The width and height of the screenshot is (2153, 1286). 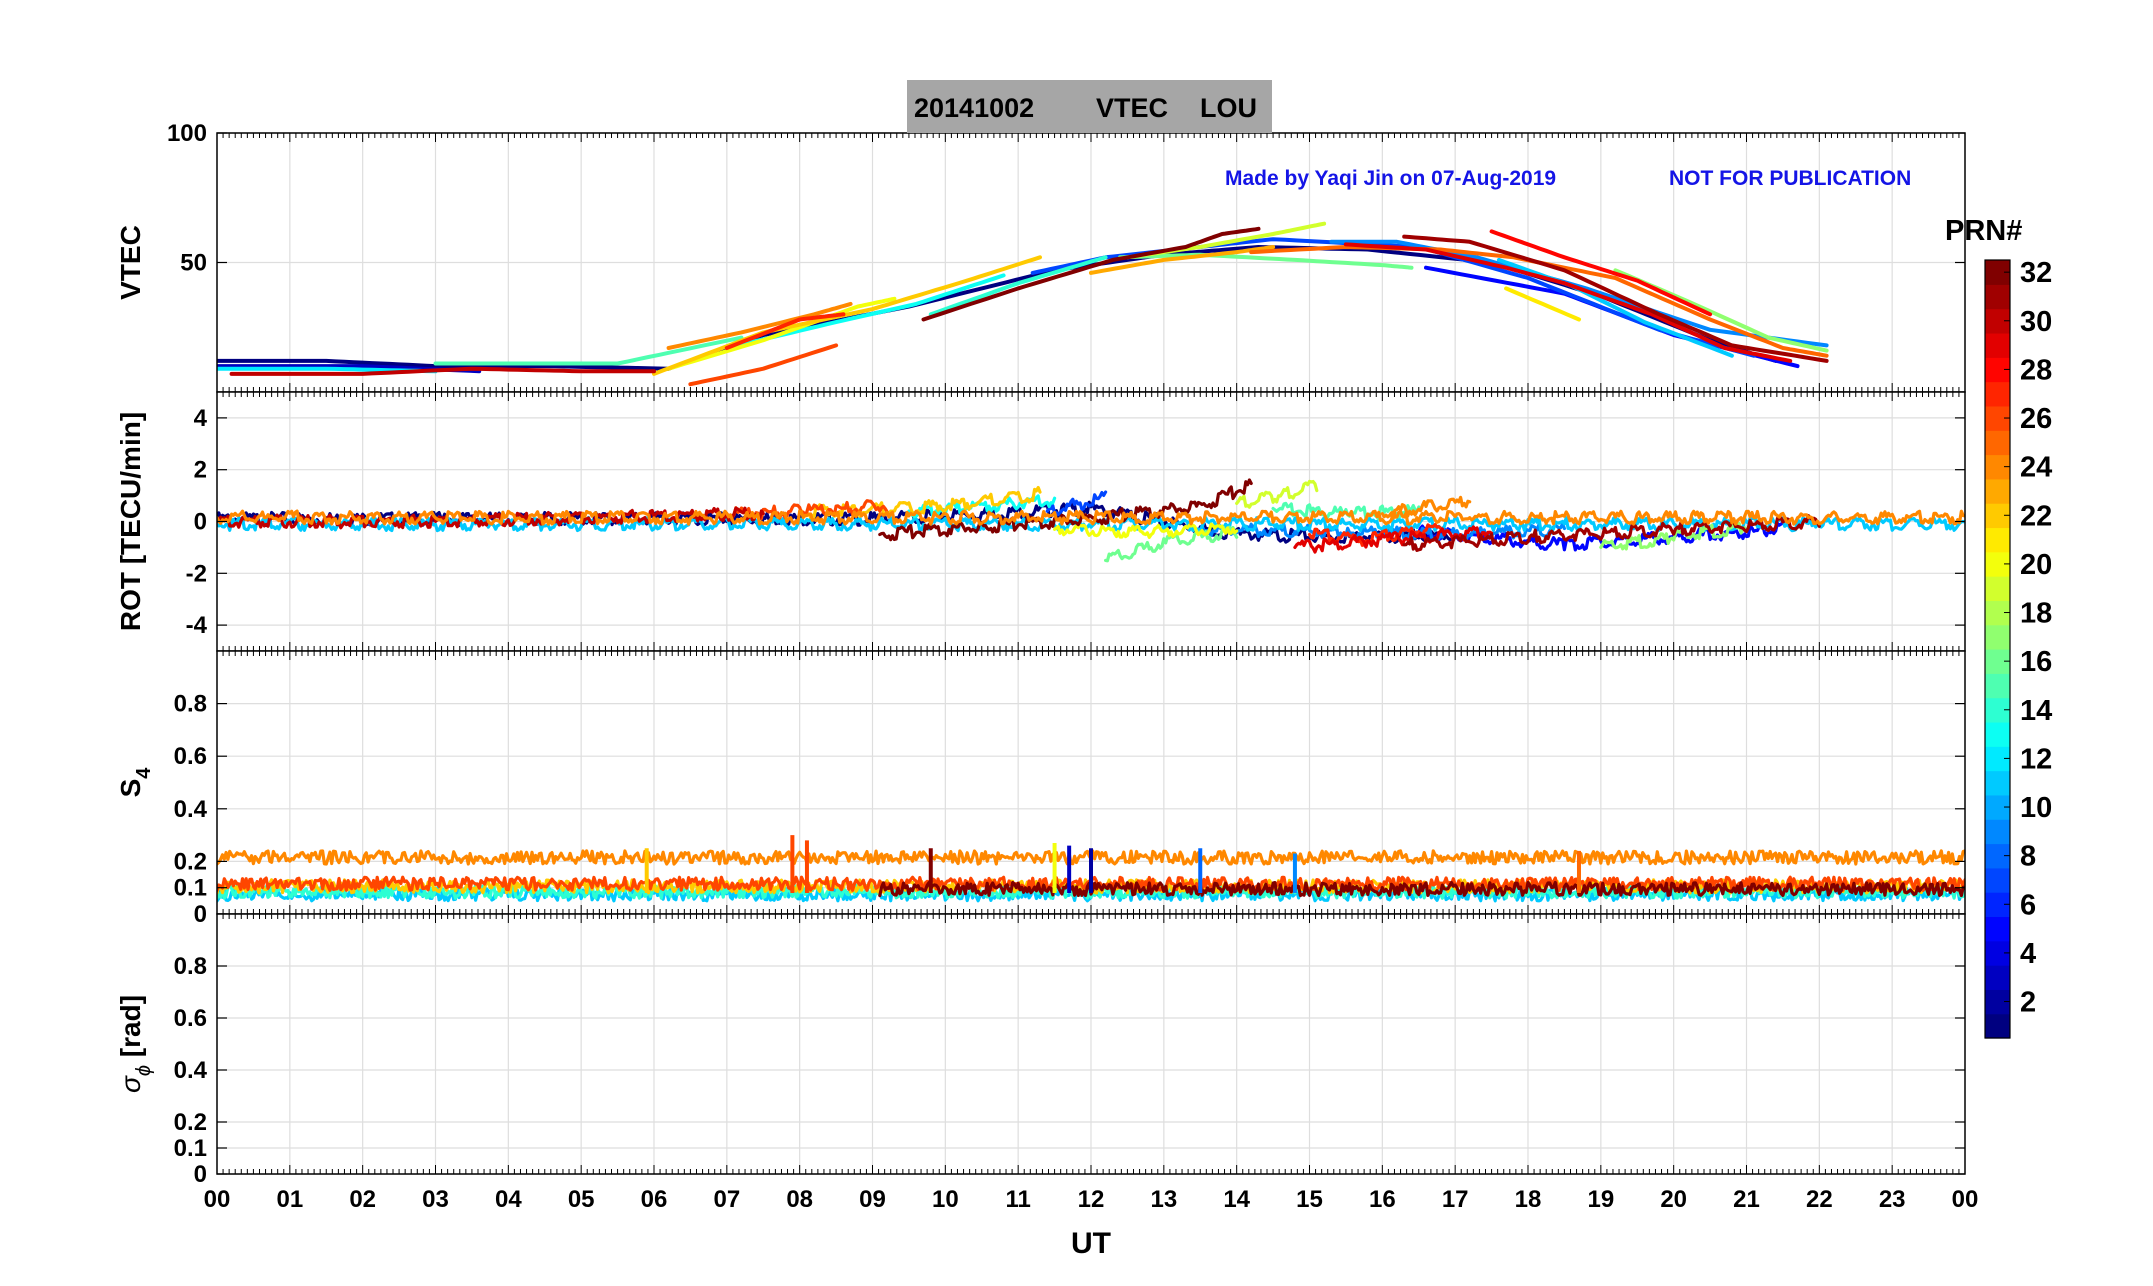 What do you see at coordinates (200, 470) in the screenshot?
I see `y-tick-label: 2` at bounding box center [200, 470].